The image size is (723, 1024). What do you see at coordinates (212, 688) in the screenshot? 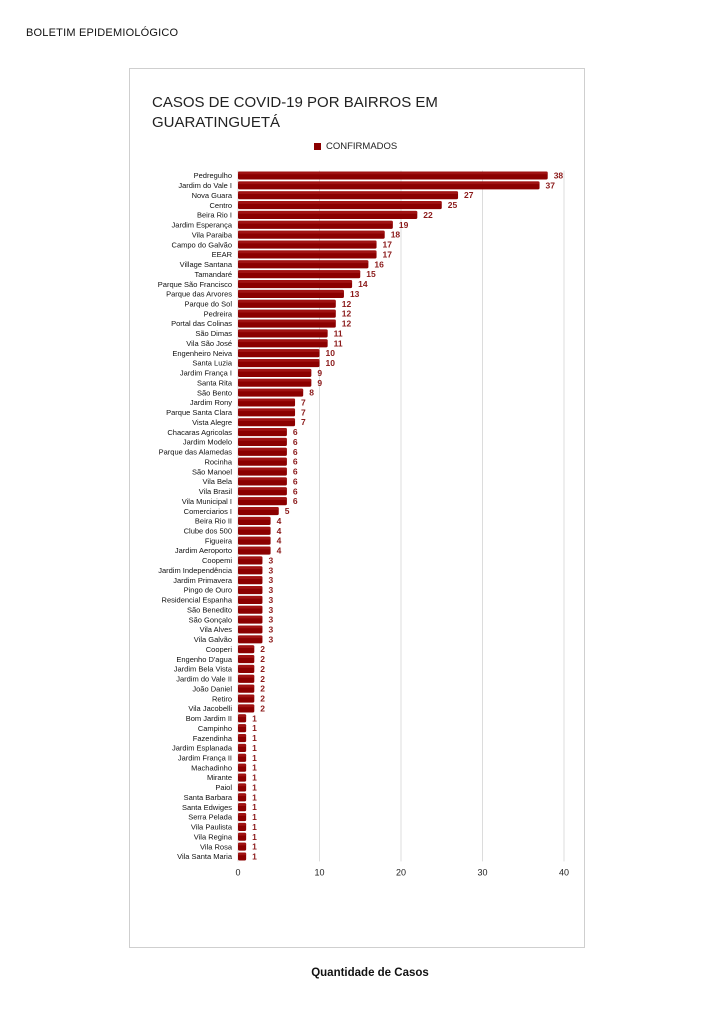
I see `category-label: João Daniel` at bounding box center [212, 688].